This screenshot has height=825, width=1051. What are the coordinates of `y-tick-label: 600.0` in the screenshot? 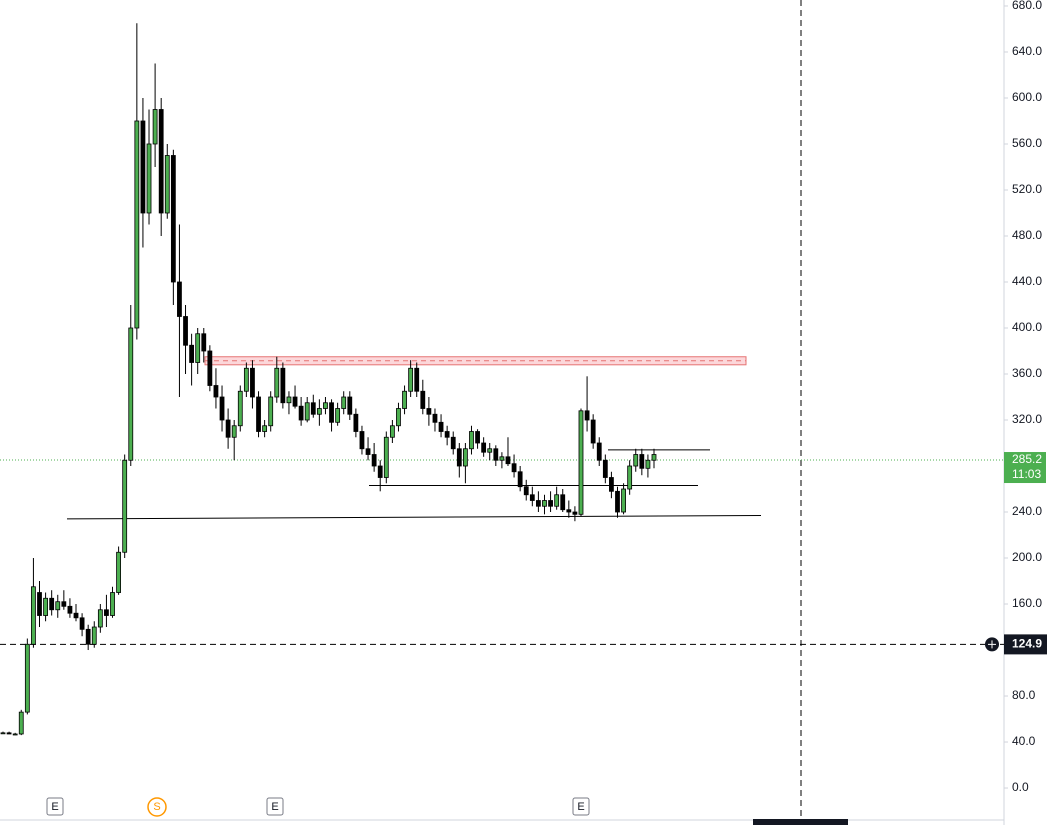 It's located at (1027, 97).